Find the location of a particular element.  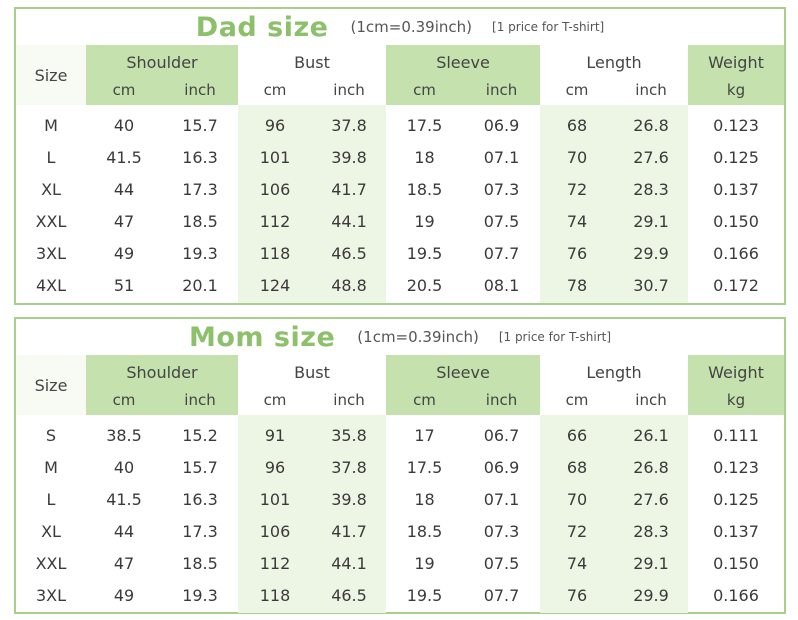

size-cell: S is located at coordinates (51, 435).